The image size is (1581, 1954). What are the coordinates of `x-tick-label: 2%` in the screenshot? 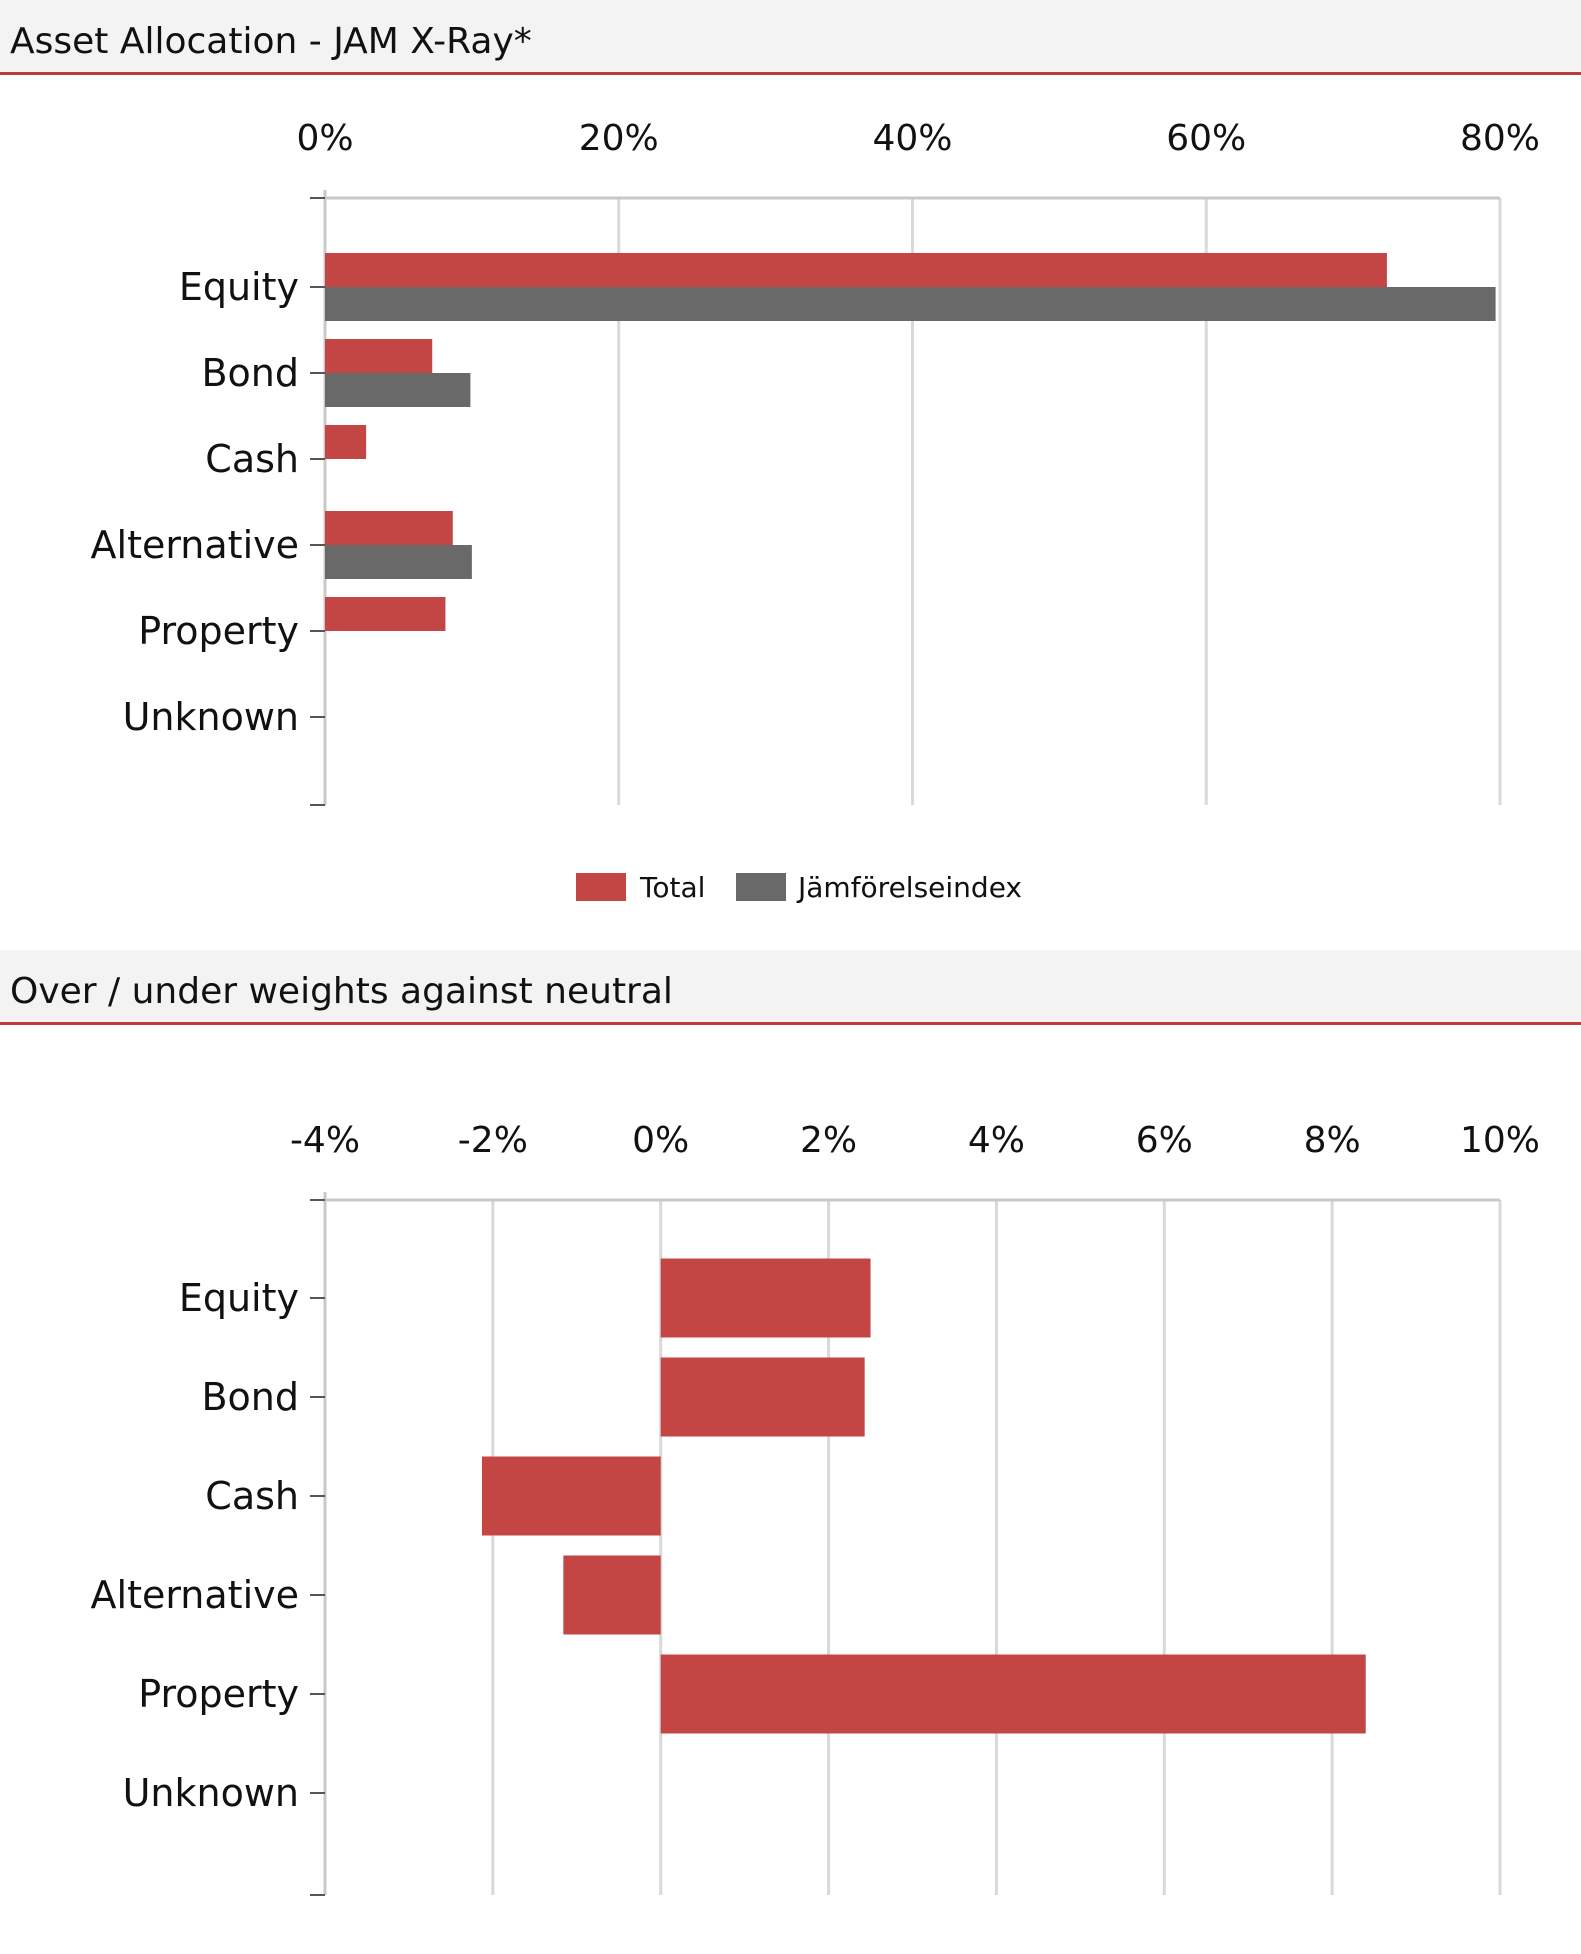 It's located at (828, 1140).